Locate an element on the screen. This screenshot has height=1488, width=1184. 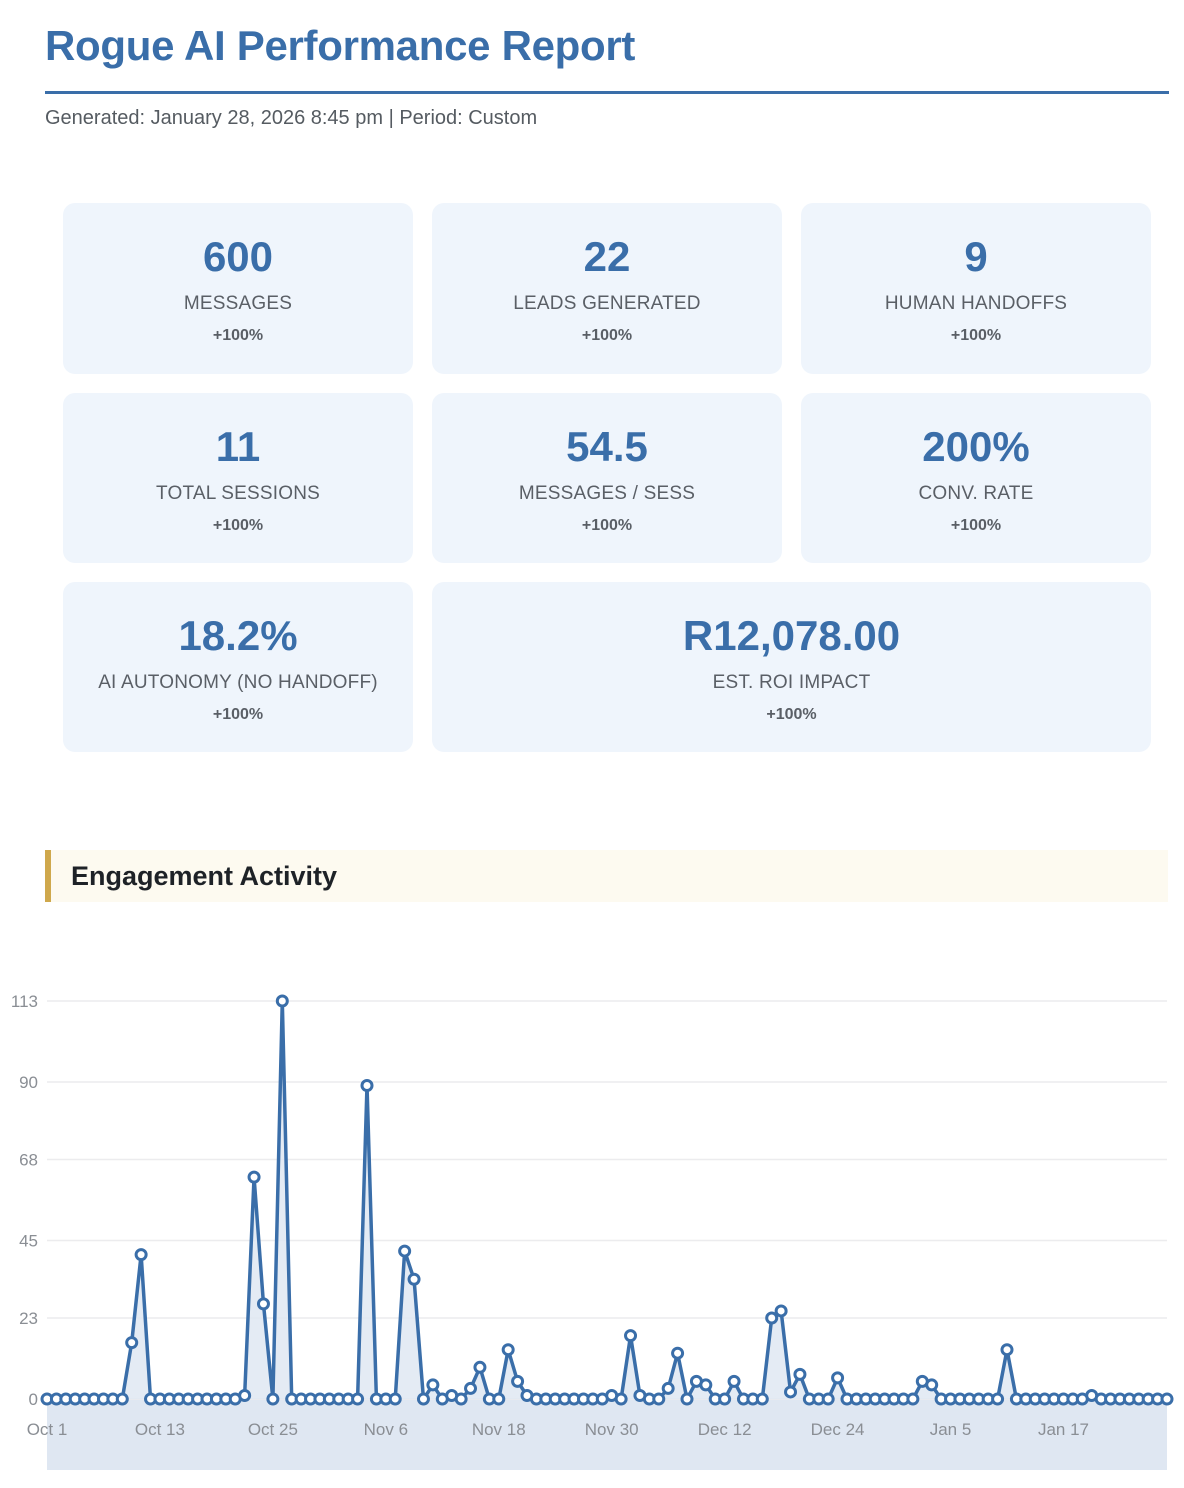
metric-value: 18.2% is located at coordinates (238, 635).